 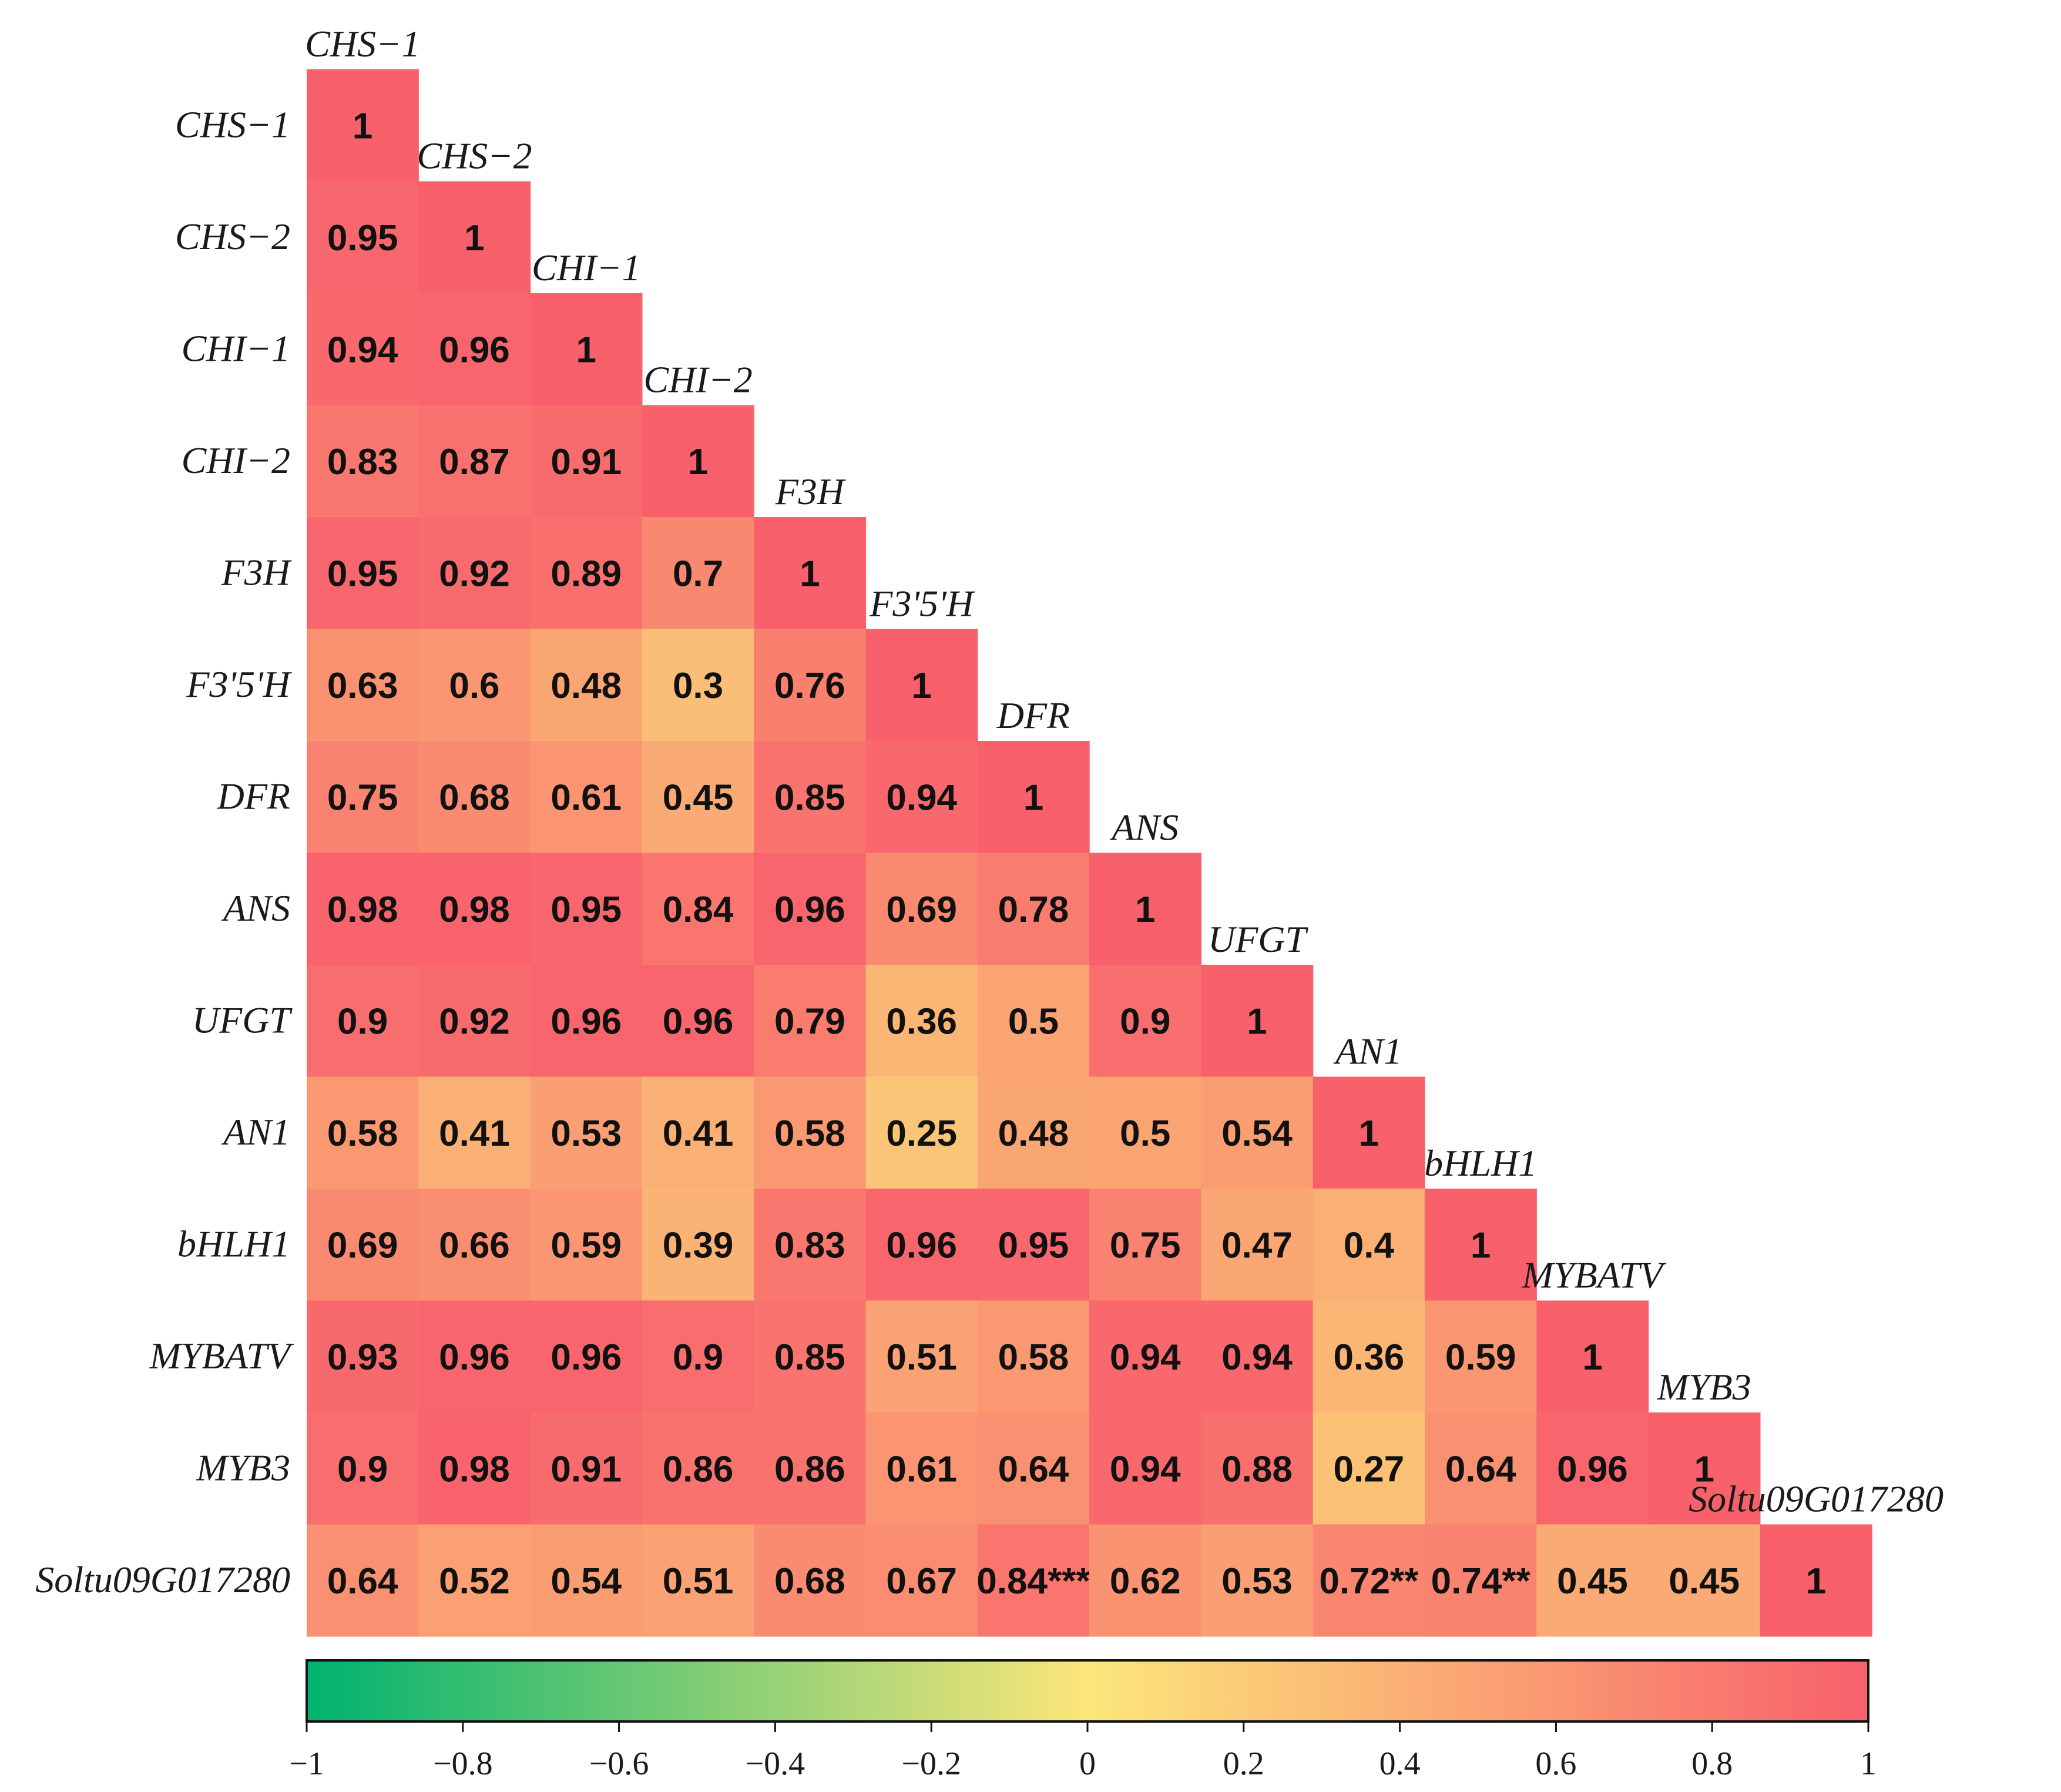 I want to click on colorbar-tick-label: 0, so click(x=1087, y=1764).